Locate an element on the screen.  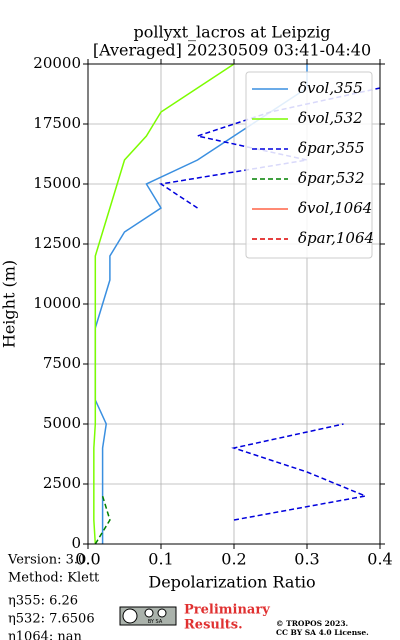
copyright-text: © TROPOS 2023. is located at coordinates (312, 623).